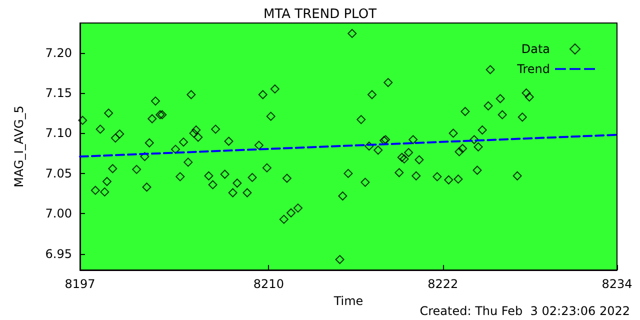 The height and width of the screenshot is (320, 640). I want to click on y-tick-label: 7.05, so click(58, 173).